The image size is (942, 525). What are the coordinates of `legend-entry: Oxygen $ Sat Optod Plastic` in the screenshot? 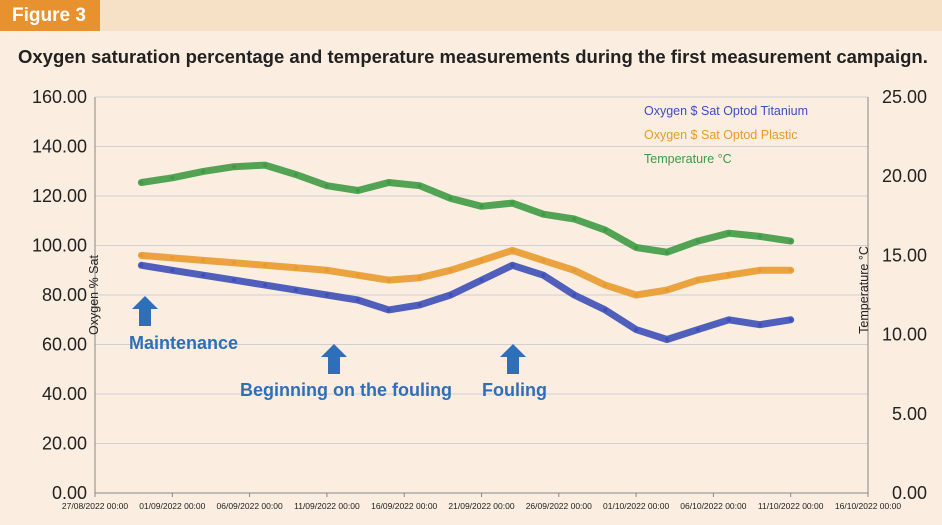 It's located at (721, 135).